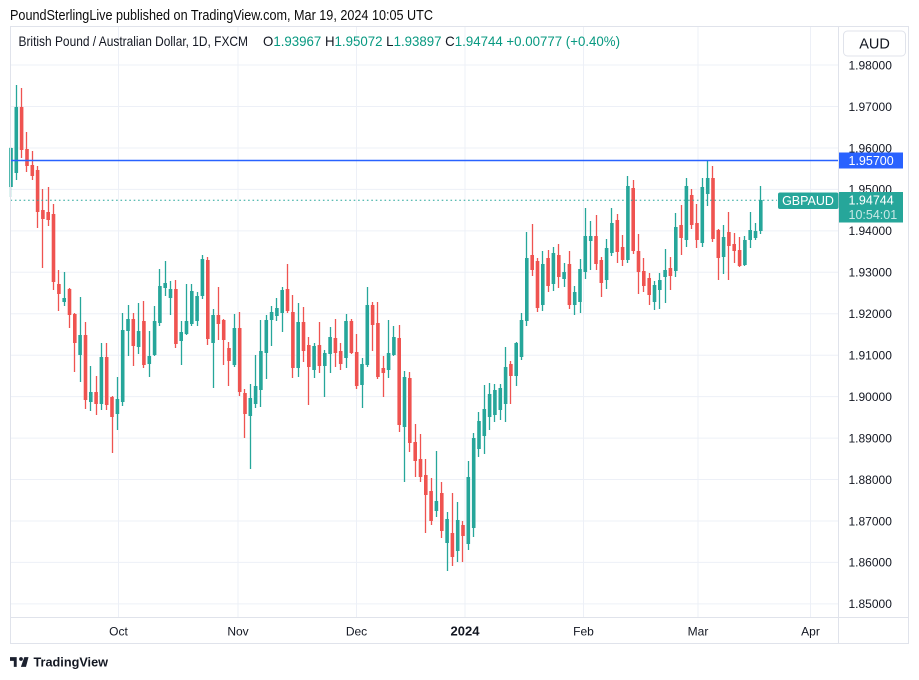  Describe the element at coordinates (871, 356) in the screenshot. I see `svg-text: 1.91000` at that location.